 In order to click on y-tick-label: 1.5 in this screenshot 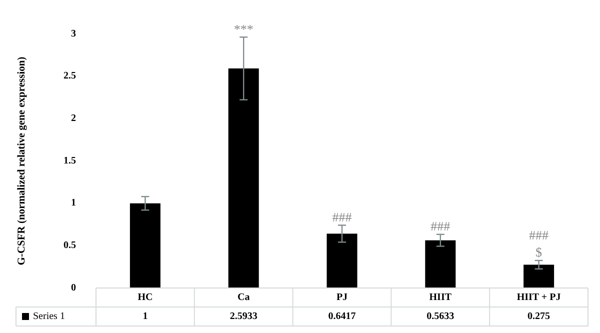, I will do `click(70, 160)`.